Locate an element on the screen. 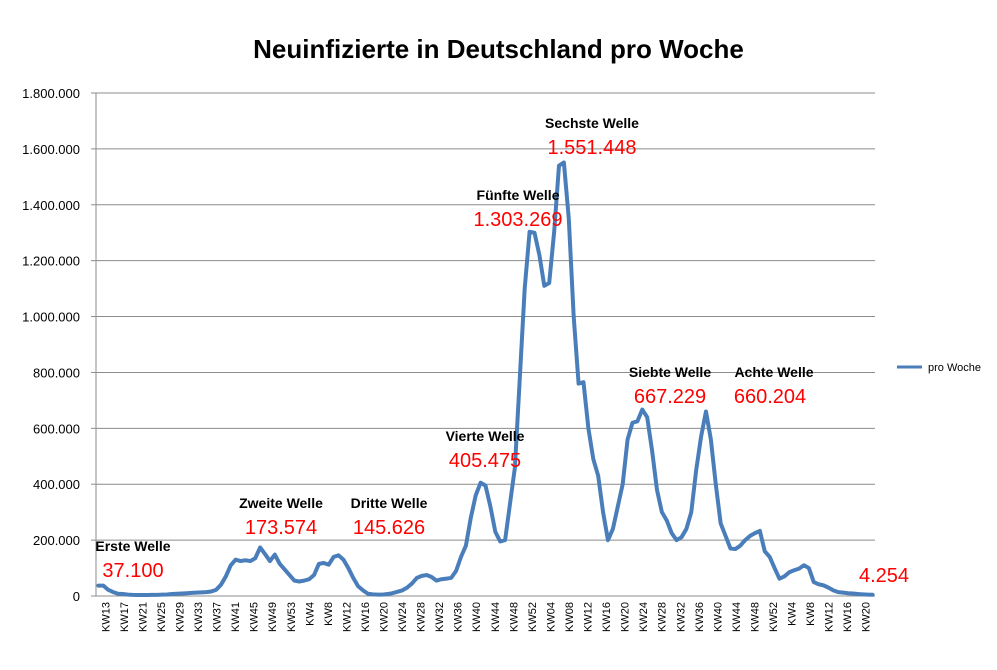  x-tick-label: KW41 is located at coordinates (236, 617).